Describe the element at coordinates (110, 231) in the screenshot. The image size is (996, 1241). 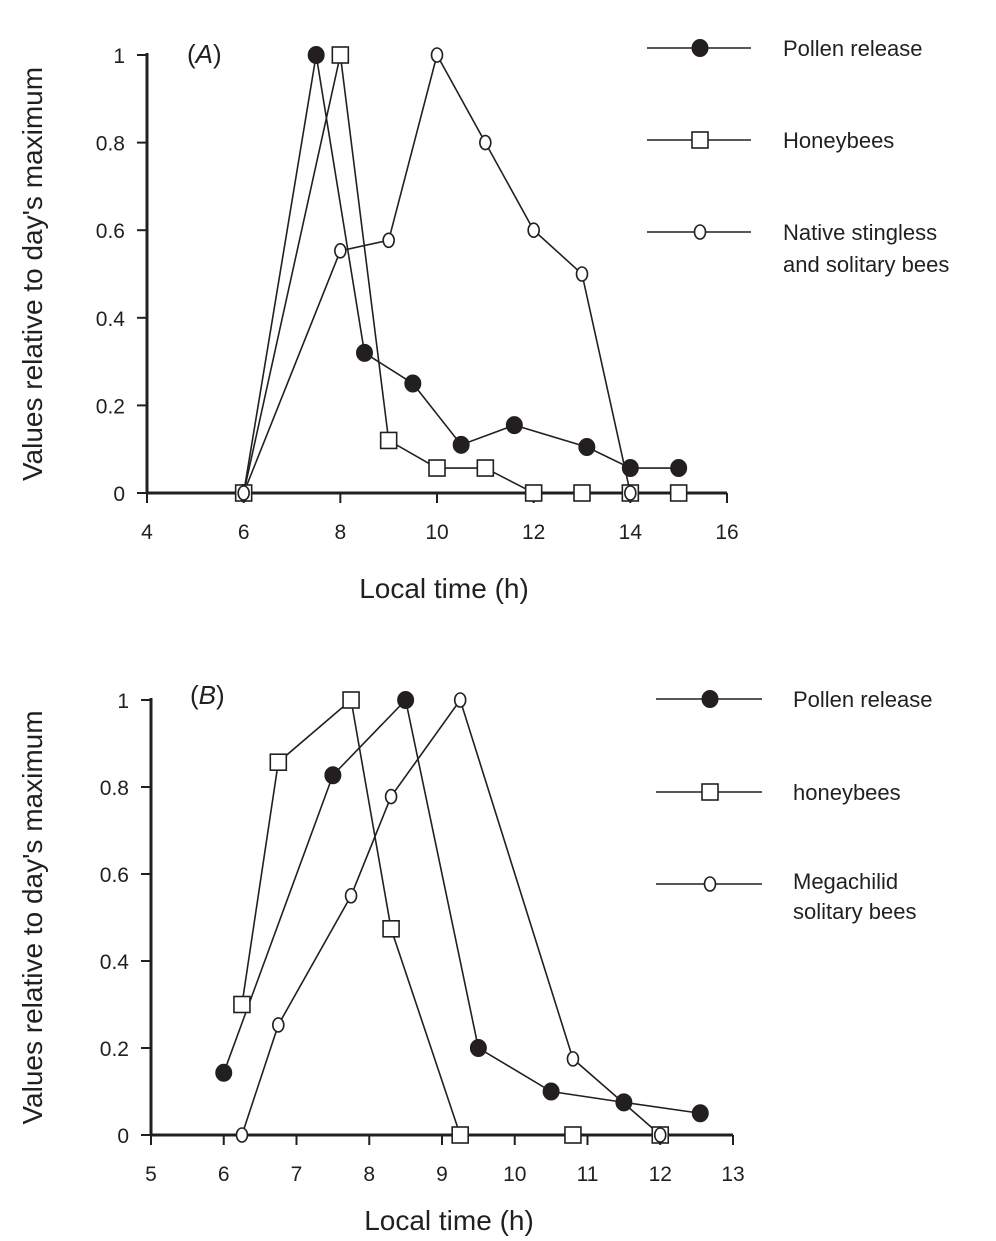
I see `y-tick-label: 0.6` at that location.